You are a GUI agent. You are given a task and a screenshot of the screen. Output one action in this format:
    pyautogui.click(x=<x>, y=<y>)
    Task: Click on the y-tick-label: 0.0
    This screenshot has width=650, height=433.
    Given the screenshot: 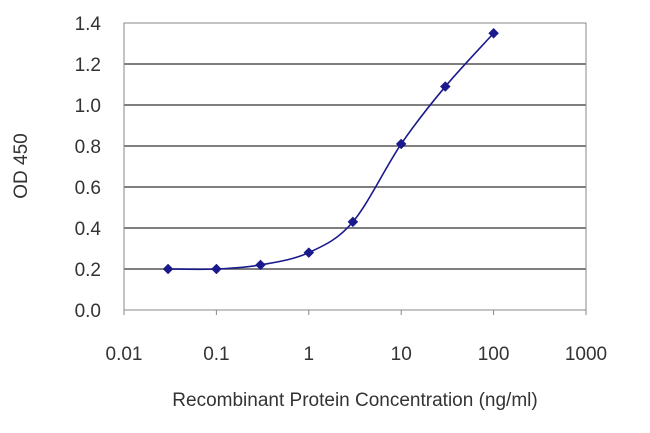 What is the action you would take?
    pyautogui.click(x=88, y=311)
    